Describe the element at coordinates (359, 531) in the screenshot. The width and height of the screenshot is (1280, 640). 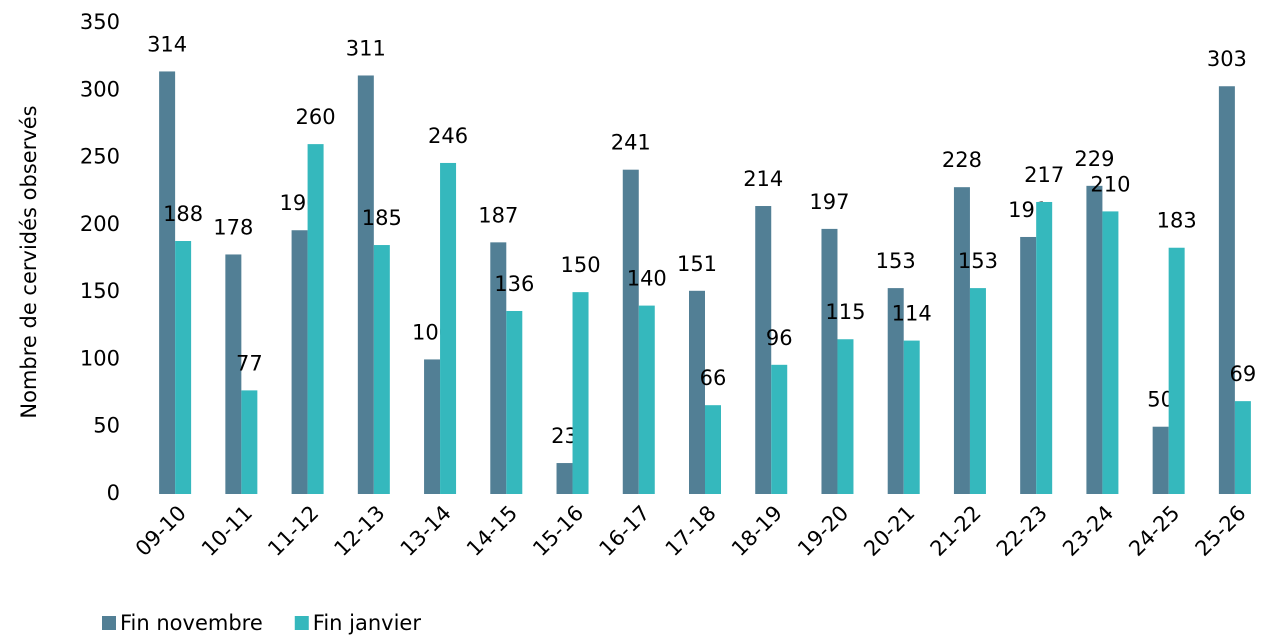
I see `x-tick-label: 12-13` at that location.